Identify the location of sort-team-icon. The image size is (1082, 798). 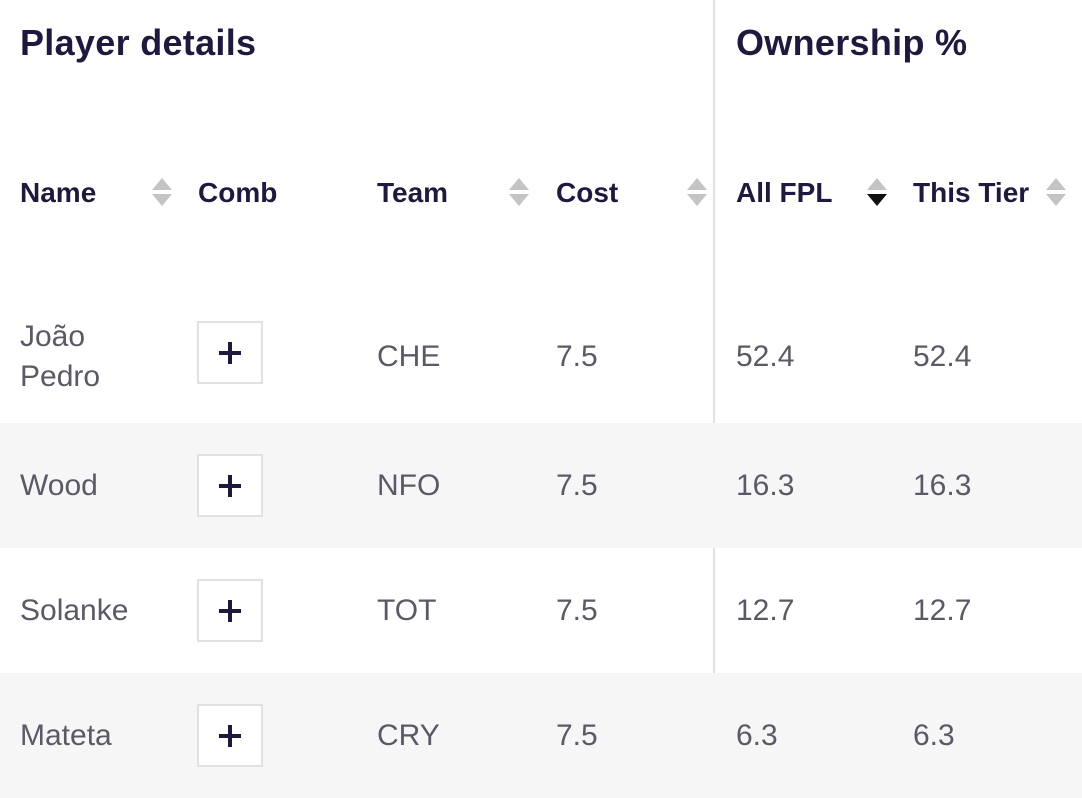
(519, 194).